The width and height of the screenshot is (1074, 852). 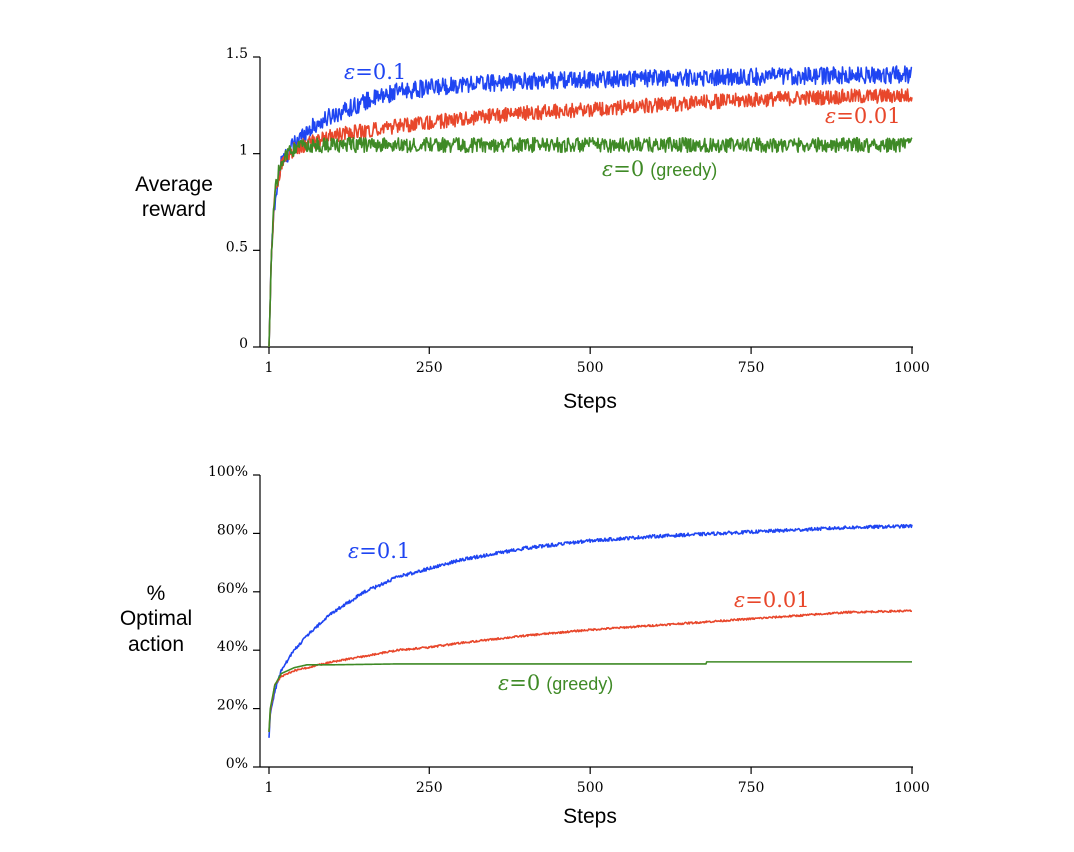 I want to click on y-axis-label-line-3: action, so click(x=156, y=644).